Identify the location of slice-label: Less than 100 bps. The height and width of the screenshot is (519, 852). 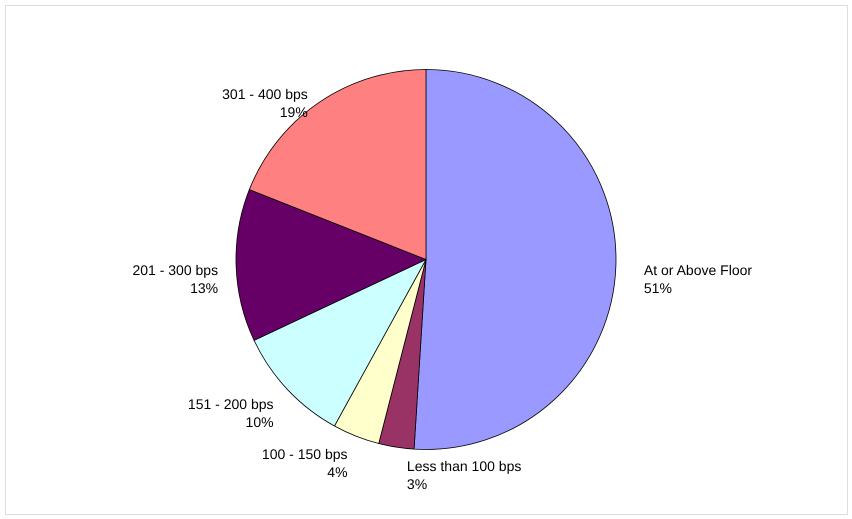
(464, 466).